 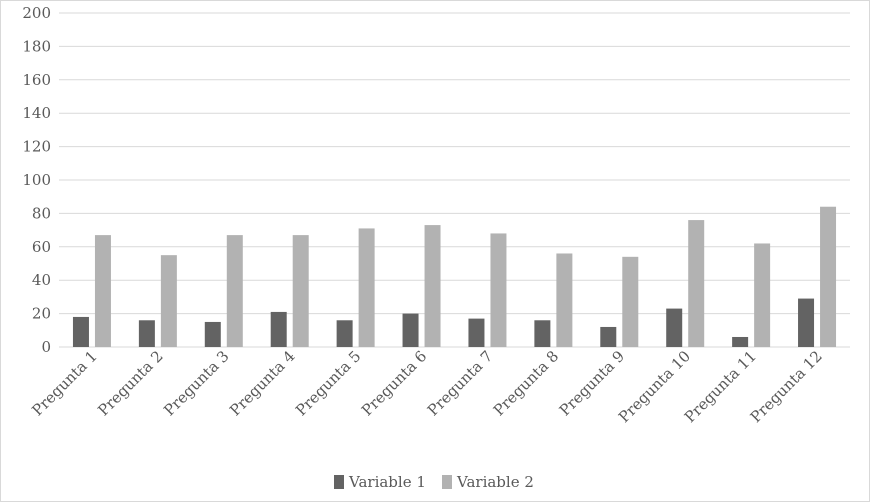 What do you see at coordinates (36, 13) in the screenshot?
I see `y-tick-label: 200` at bounding box center [36, 13].